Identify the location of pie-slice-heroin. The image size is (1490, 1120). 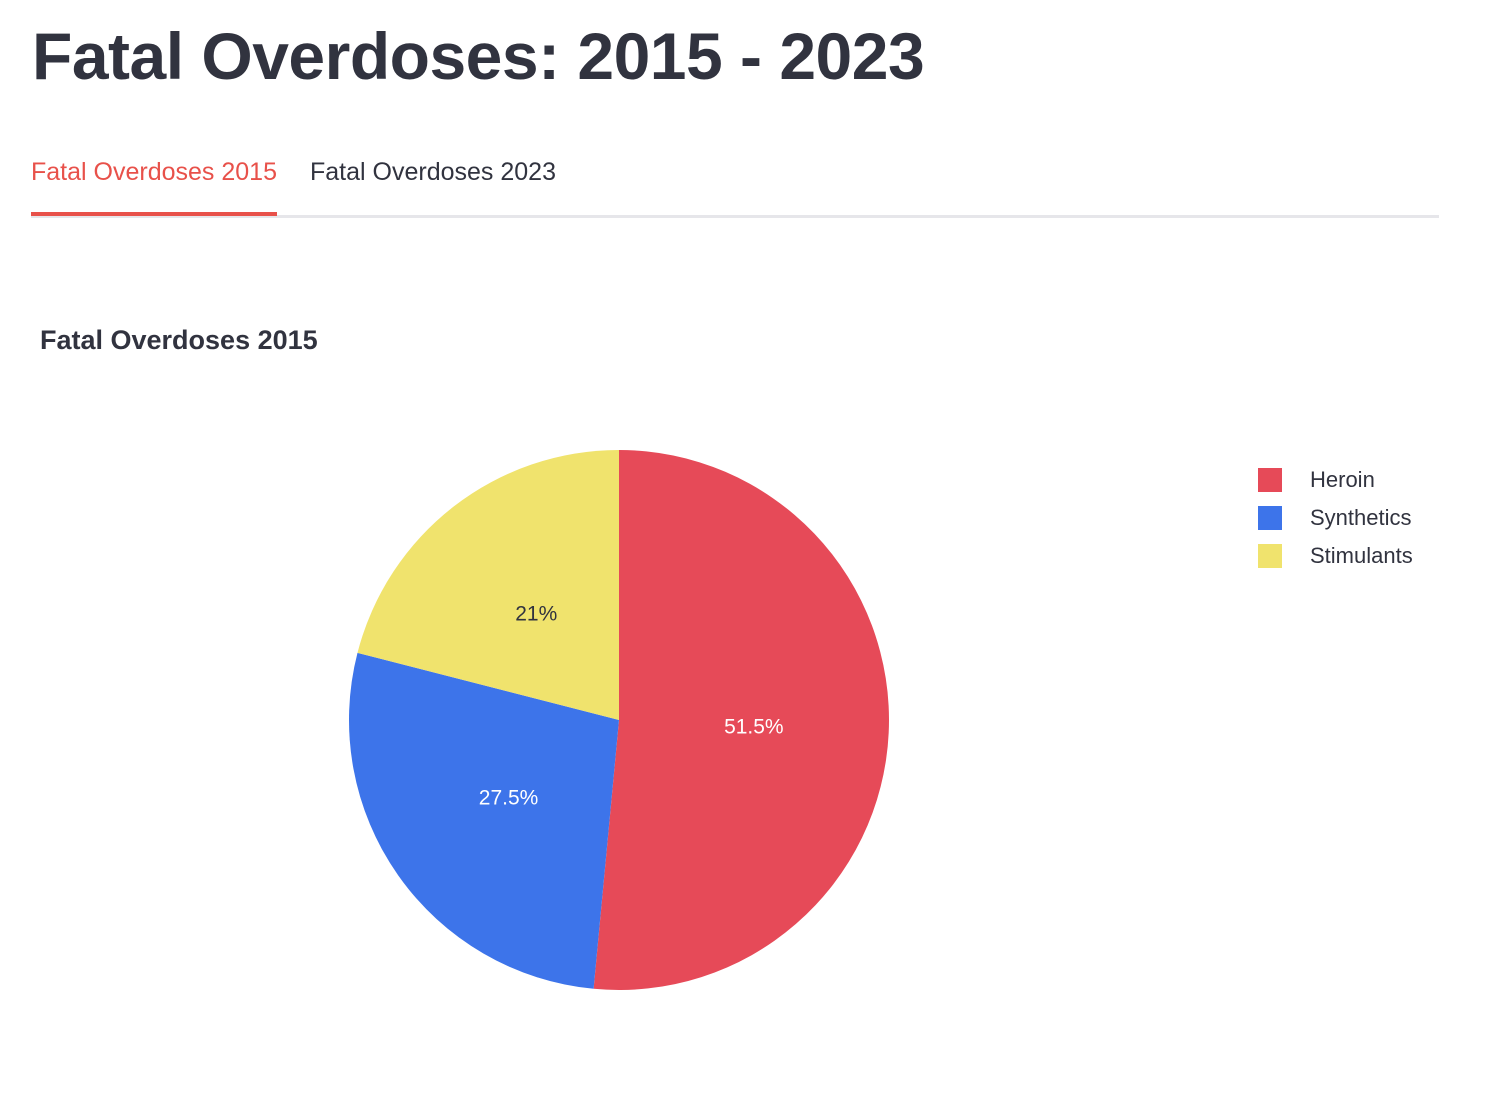
(741, 720).